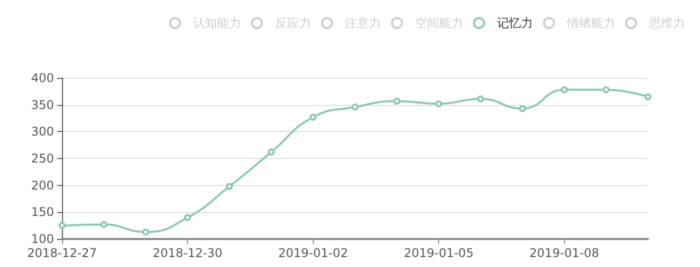  What do you see at coordinates (515, 23) in the screenshot?
I see `legend-label: 记忆力` at bounding box center [515, 23].